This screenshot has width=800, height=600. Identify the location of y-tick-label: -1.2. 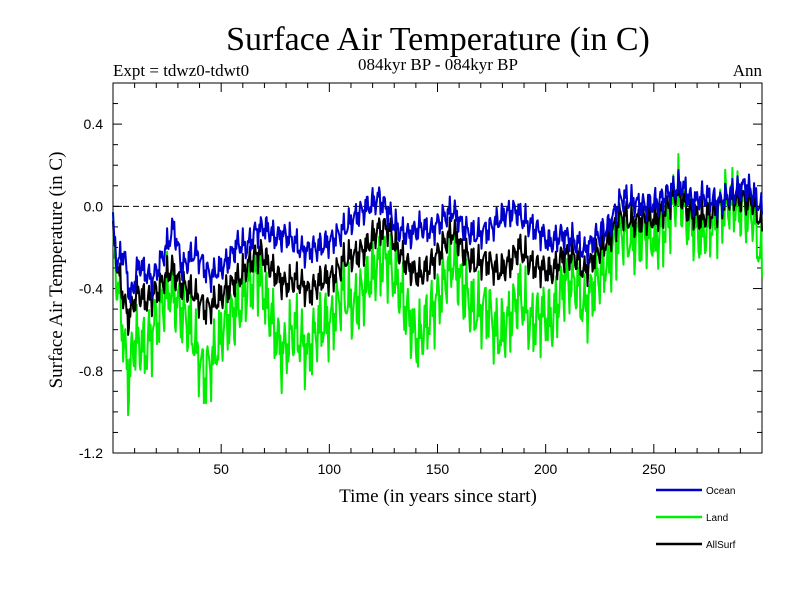
(91, 453).